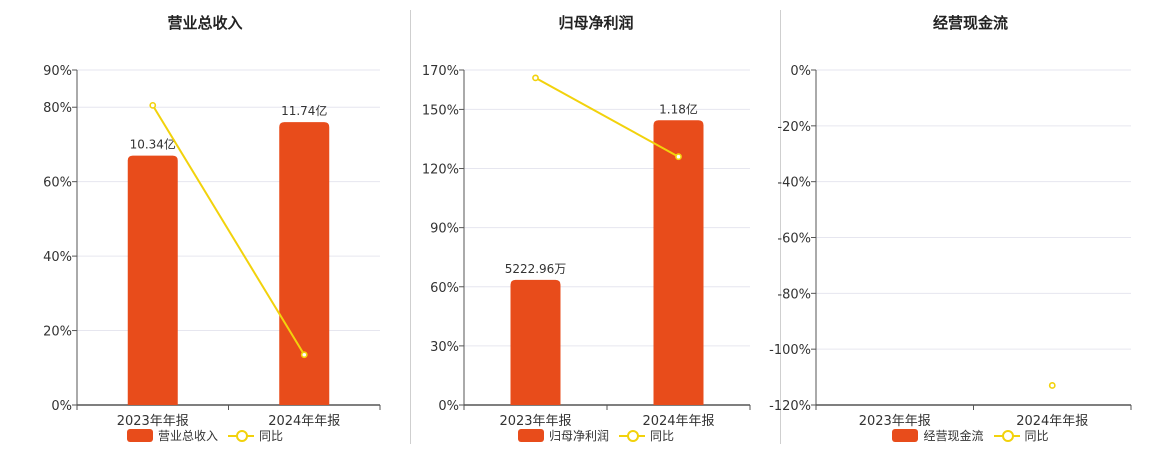  I want to click on legend-bar-label: 归母净利润, so click(578, 436).